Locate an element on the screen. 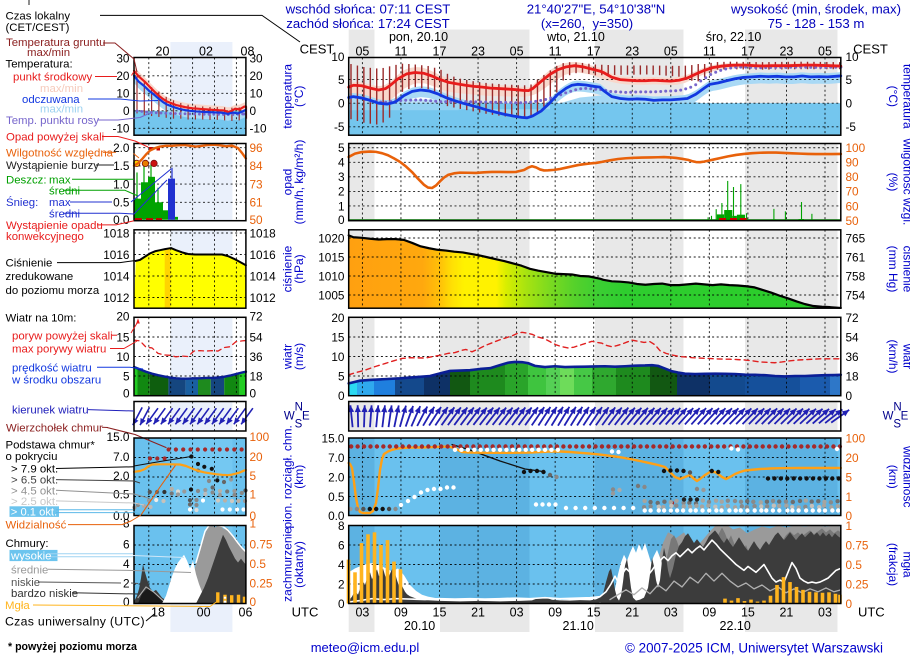 Image resolution: width=910 pixels, height=660 pixels. svg-text: średnie is located at coordinates (29, 570).